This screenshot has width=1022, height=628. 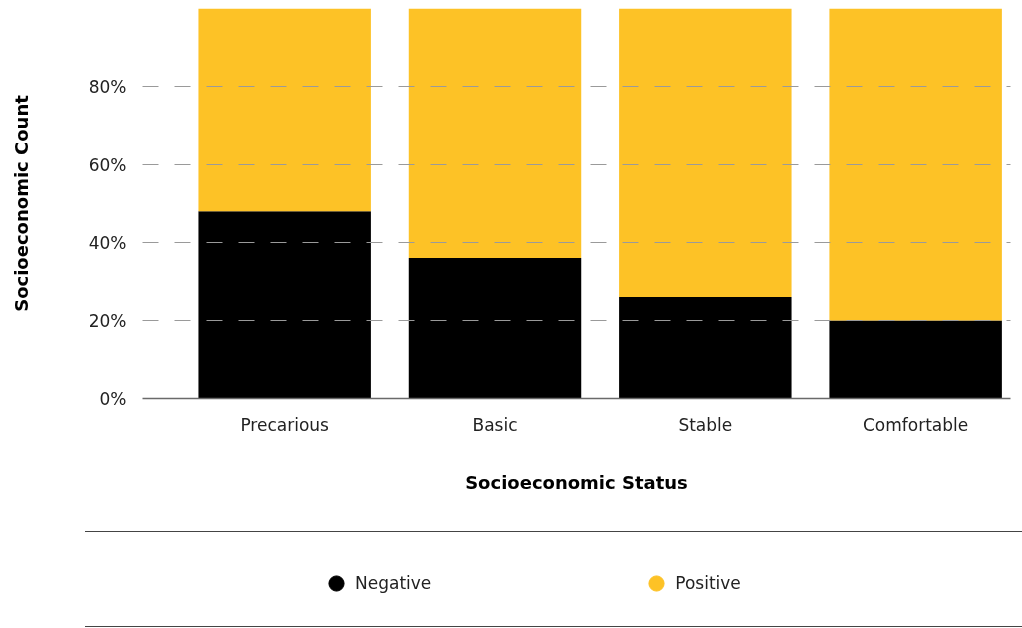 What do you see at coordinates (495, 424) in the screenshot?
I see `x-tick-label: Basic` at bounding box center [495, 424].